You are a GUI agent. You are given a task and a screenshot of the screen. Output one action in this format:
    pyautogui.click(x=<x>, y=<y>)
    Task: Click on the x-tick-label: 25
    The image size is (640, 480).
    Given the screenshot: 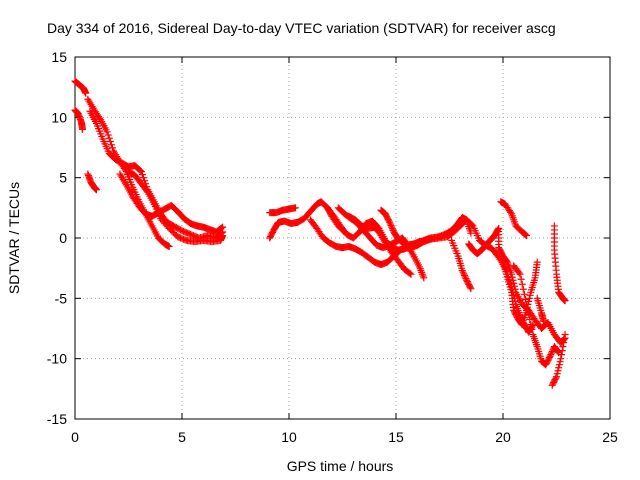 What is the action you would take?
    pyautogui.click(x=610, y=437)
    